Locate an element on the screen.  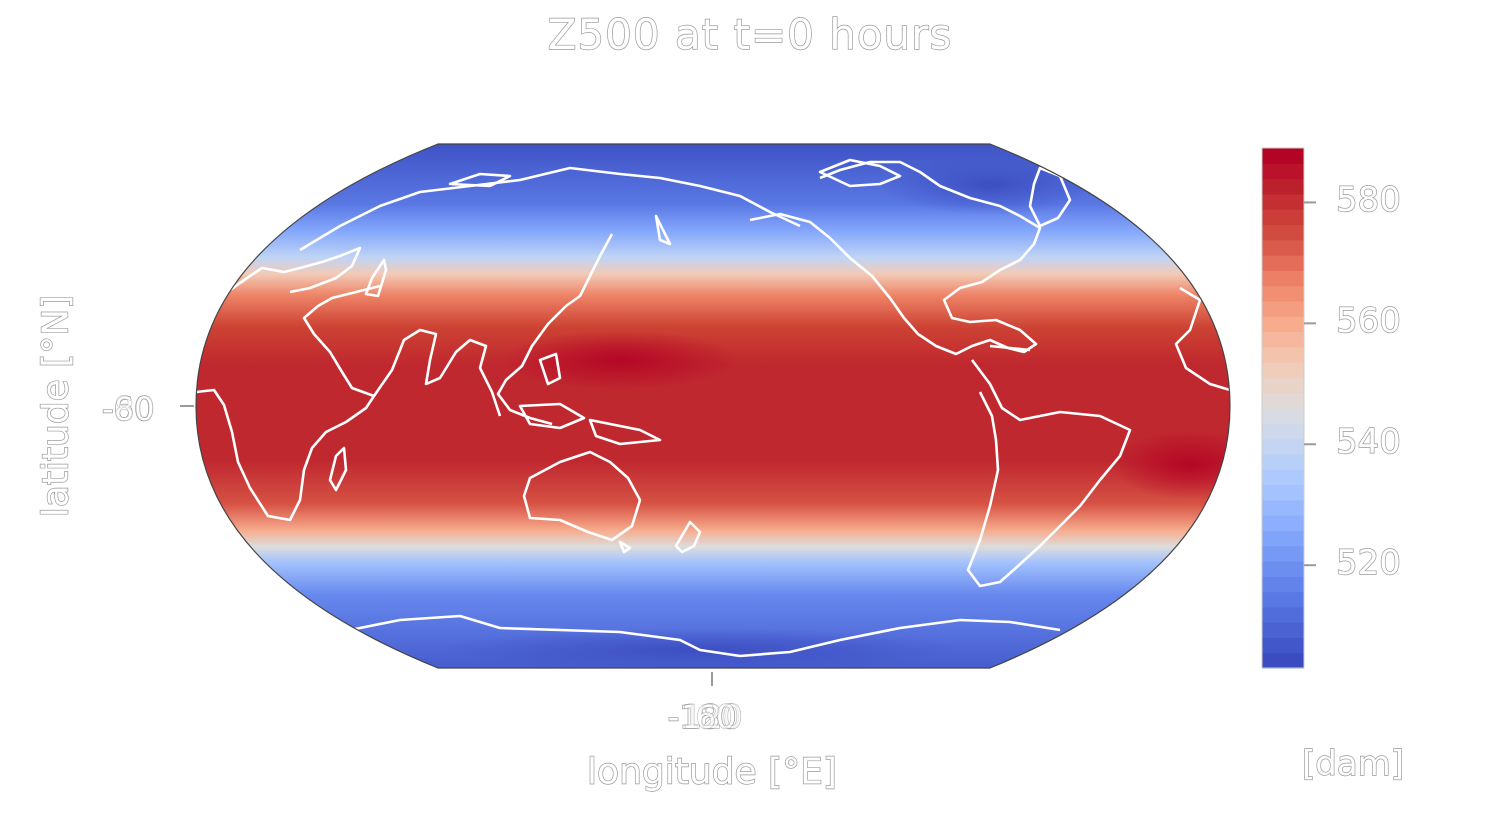
colorbar-tick-label: 540 is located at coordinates (1368, 442).